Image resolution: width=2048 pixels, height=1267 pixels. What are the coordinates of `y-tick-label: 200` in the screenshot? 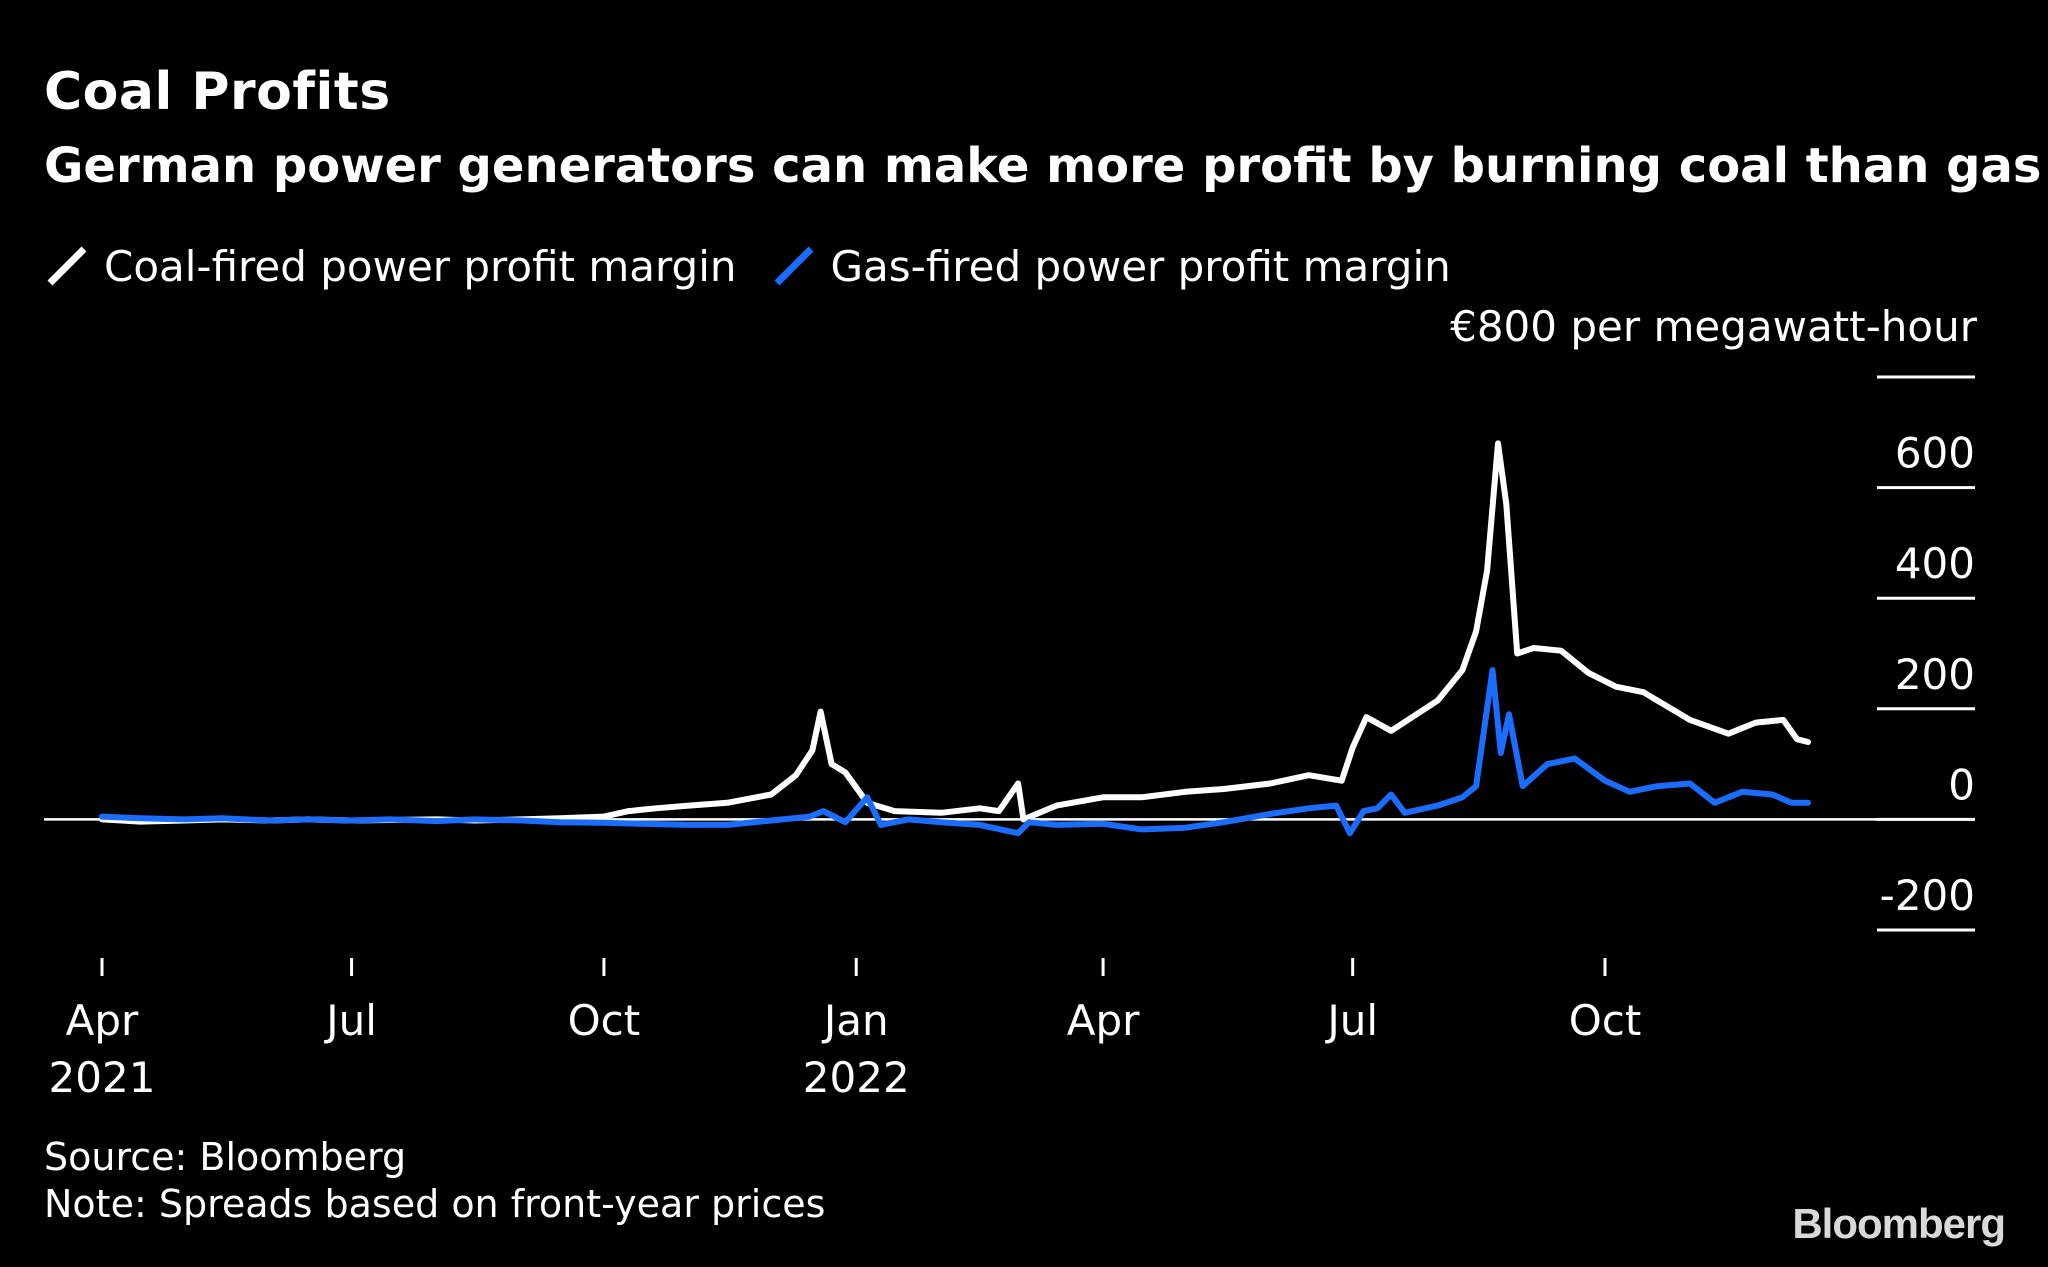 It's located at (1935, 674).